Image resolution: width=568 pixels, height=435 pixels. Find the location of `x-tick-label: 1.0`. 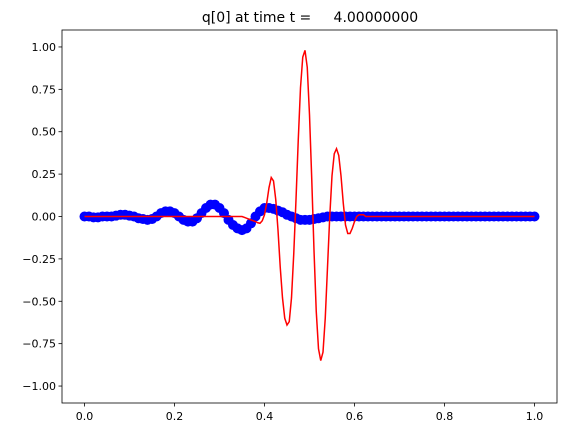

x-tick-label: 1.0 is located at coordinates (535, 416).